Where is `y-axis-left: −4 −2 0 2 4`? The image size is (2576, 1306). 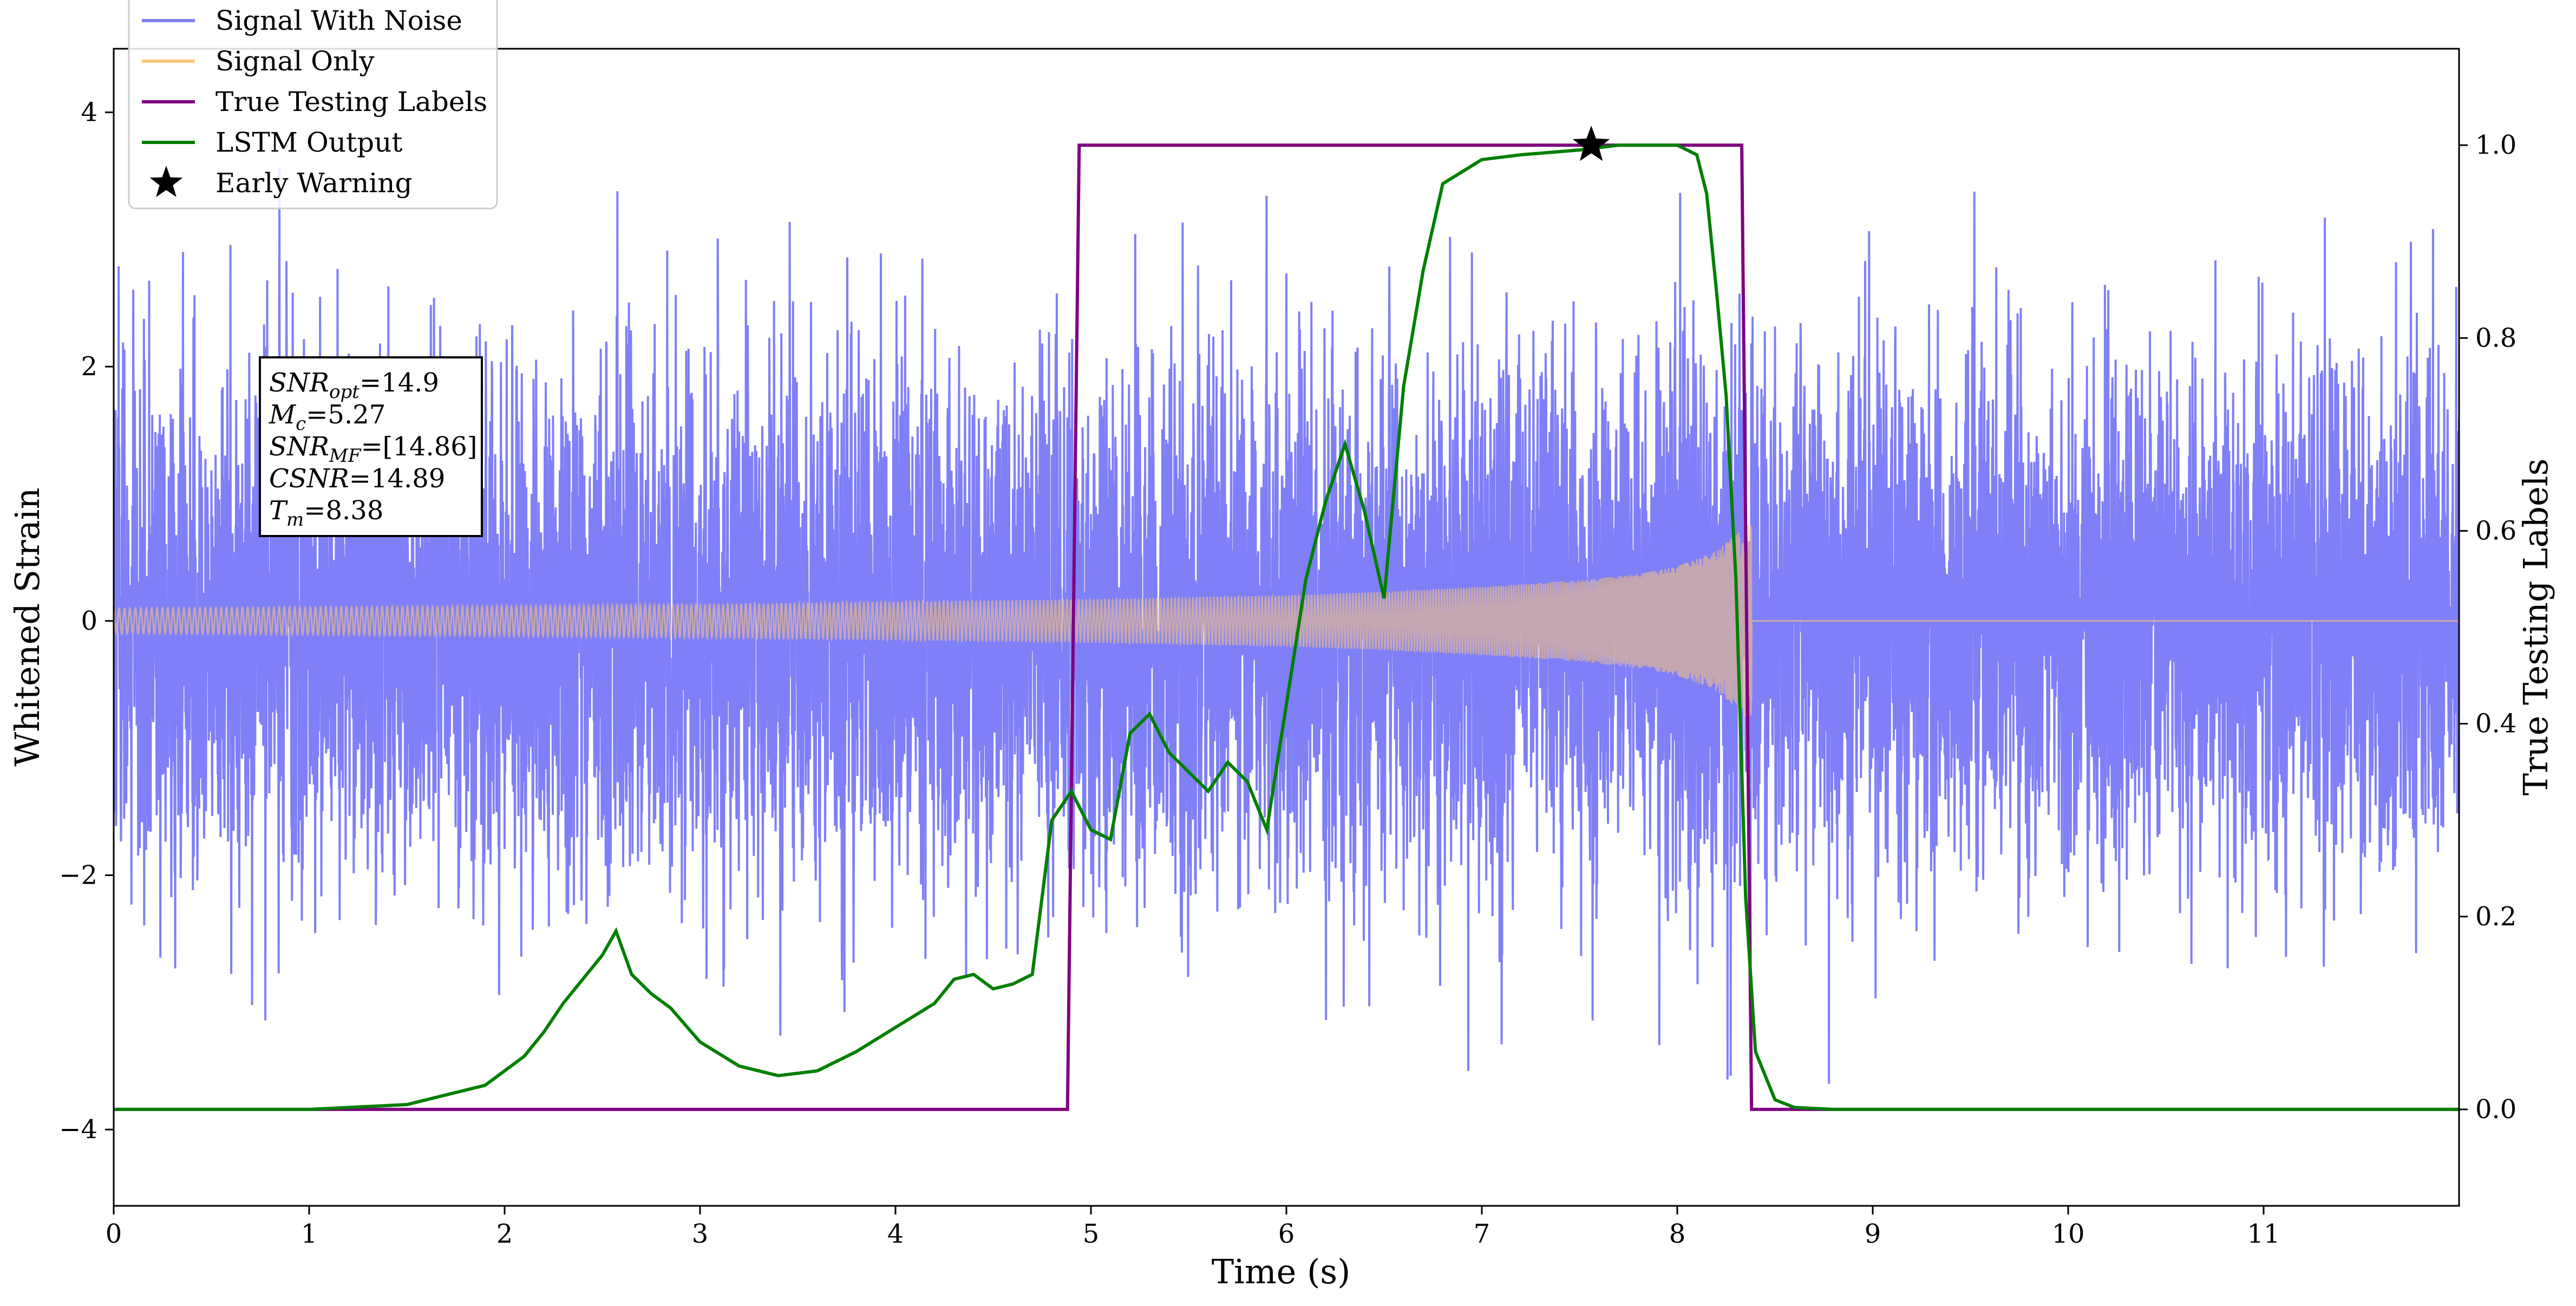
y-axis-left: −4 −2 0 2 4 is located at coordinates (86, 621).